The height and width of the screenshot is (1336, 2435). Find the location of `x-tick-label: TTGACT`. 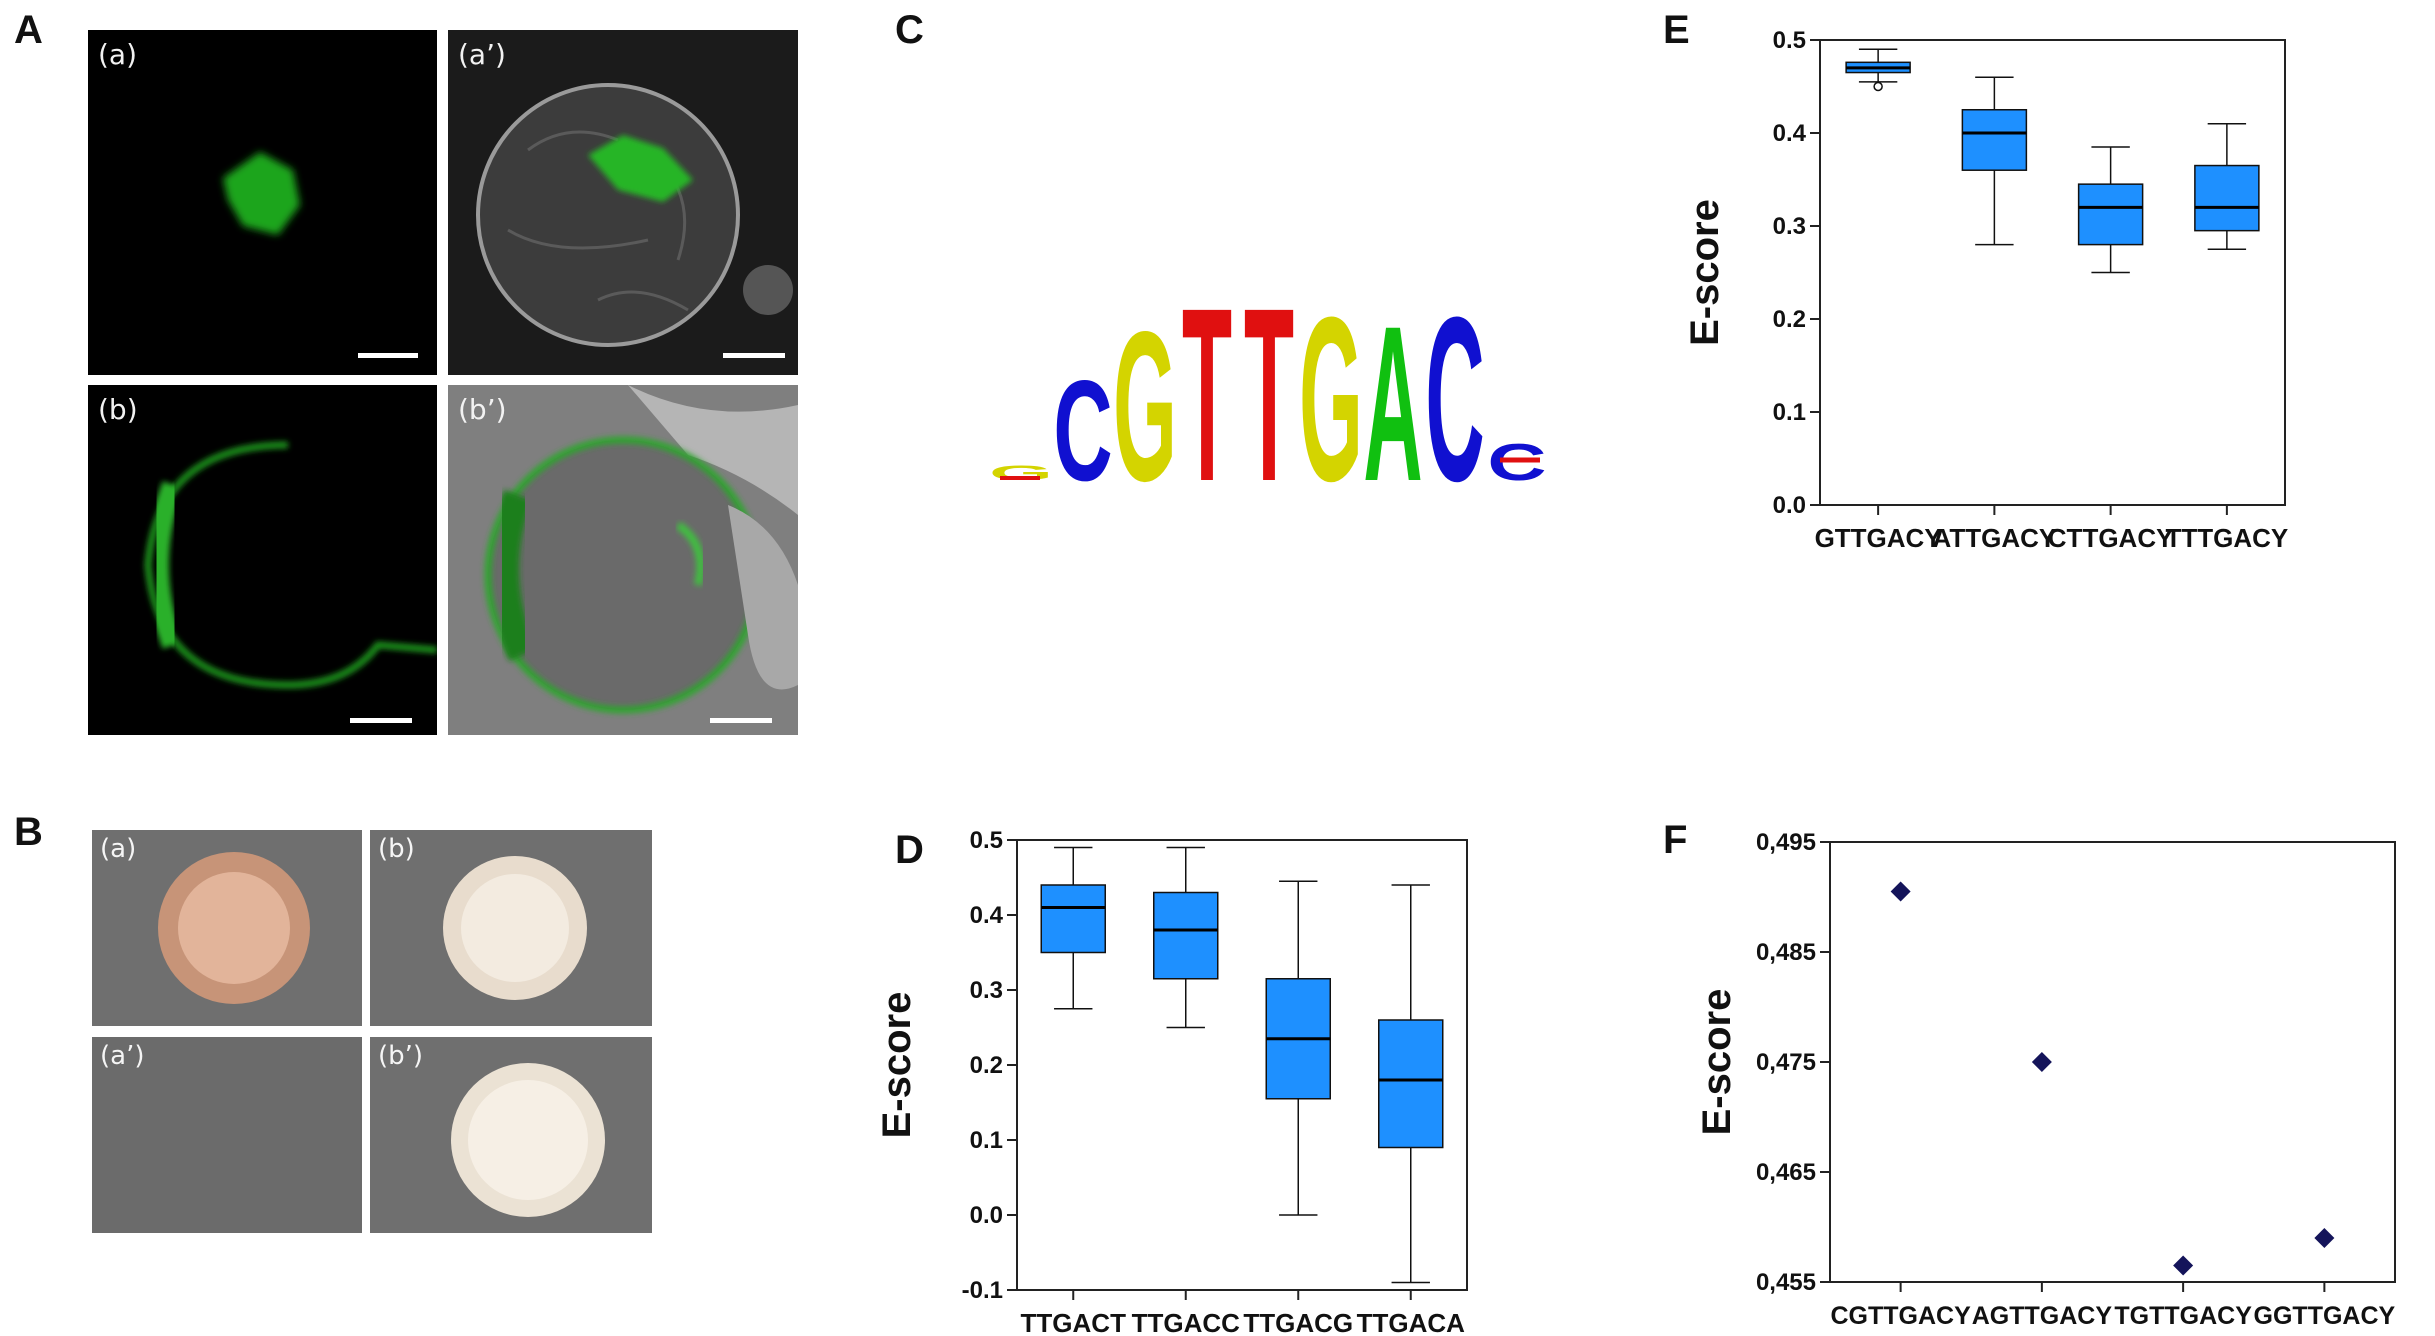

x-tick-label: TTGACT is located at coordinates (1074, 1322).